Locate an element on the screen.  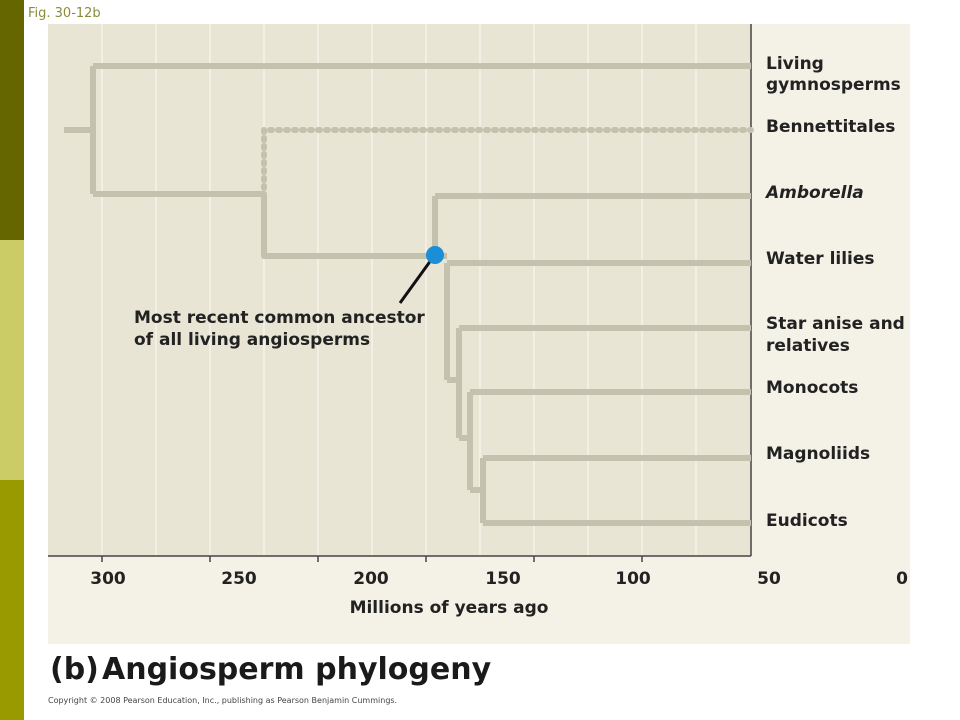
common-ancestor-node is located at coordinates (435, 255).